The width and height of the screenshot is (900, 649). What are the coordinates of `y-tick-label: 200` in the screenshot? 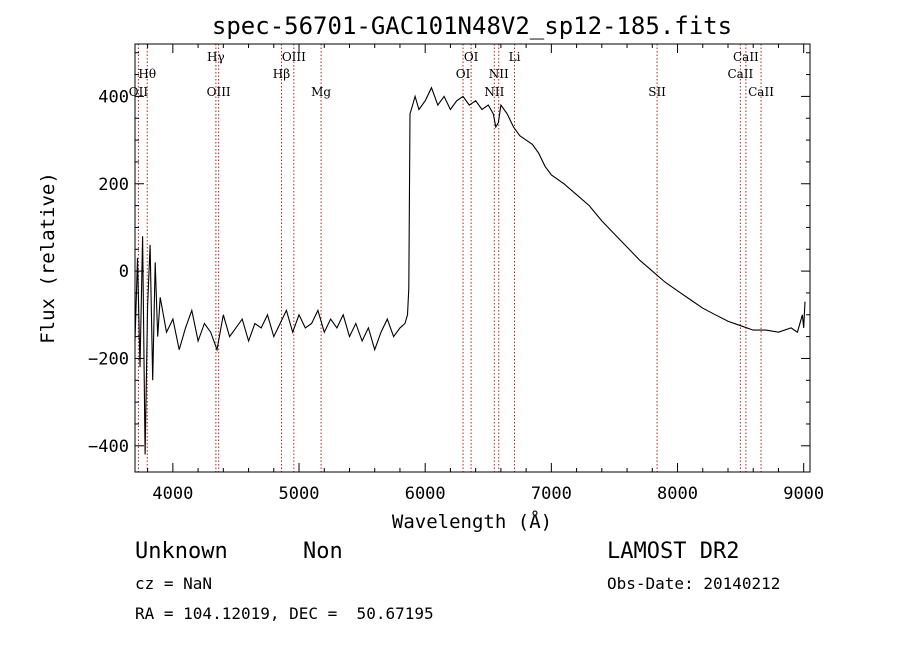 It's located at (113, 185).